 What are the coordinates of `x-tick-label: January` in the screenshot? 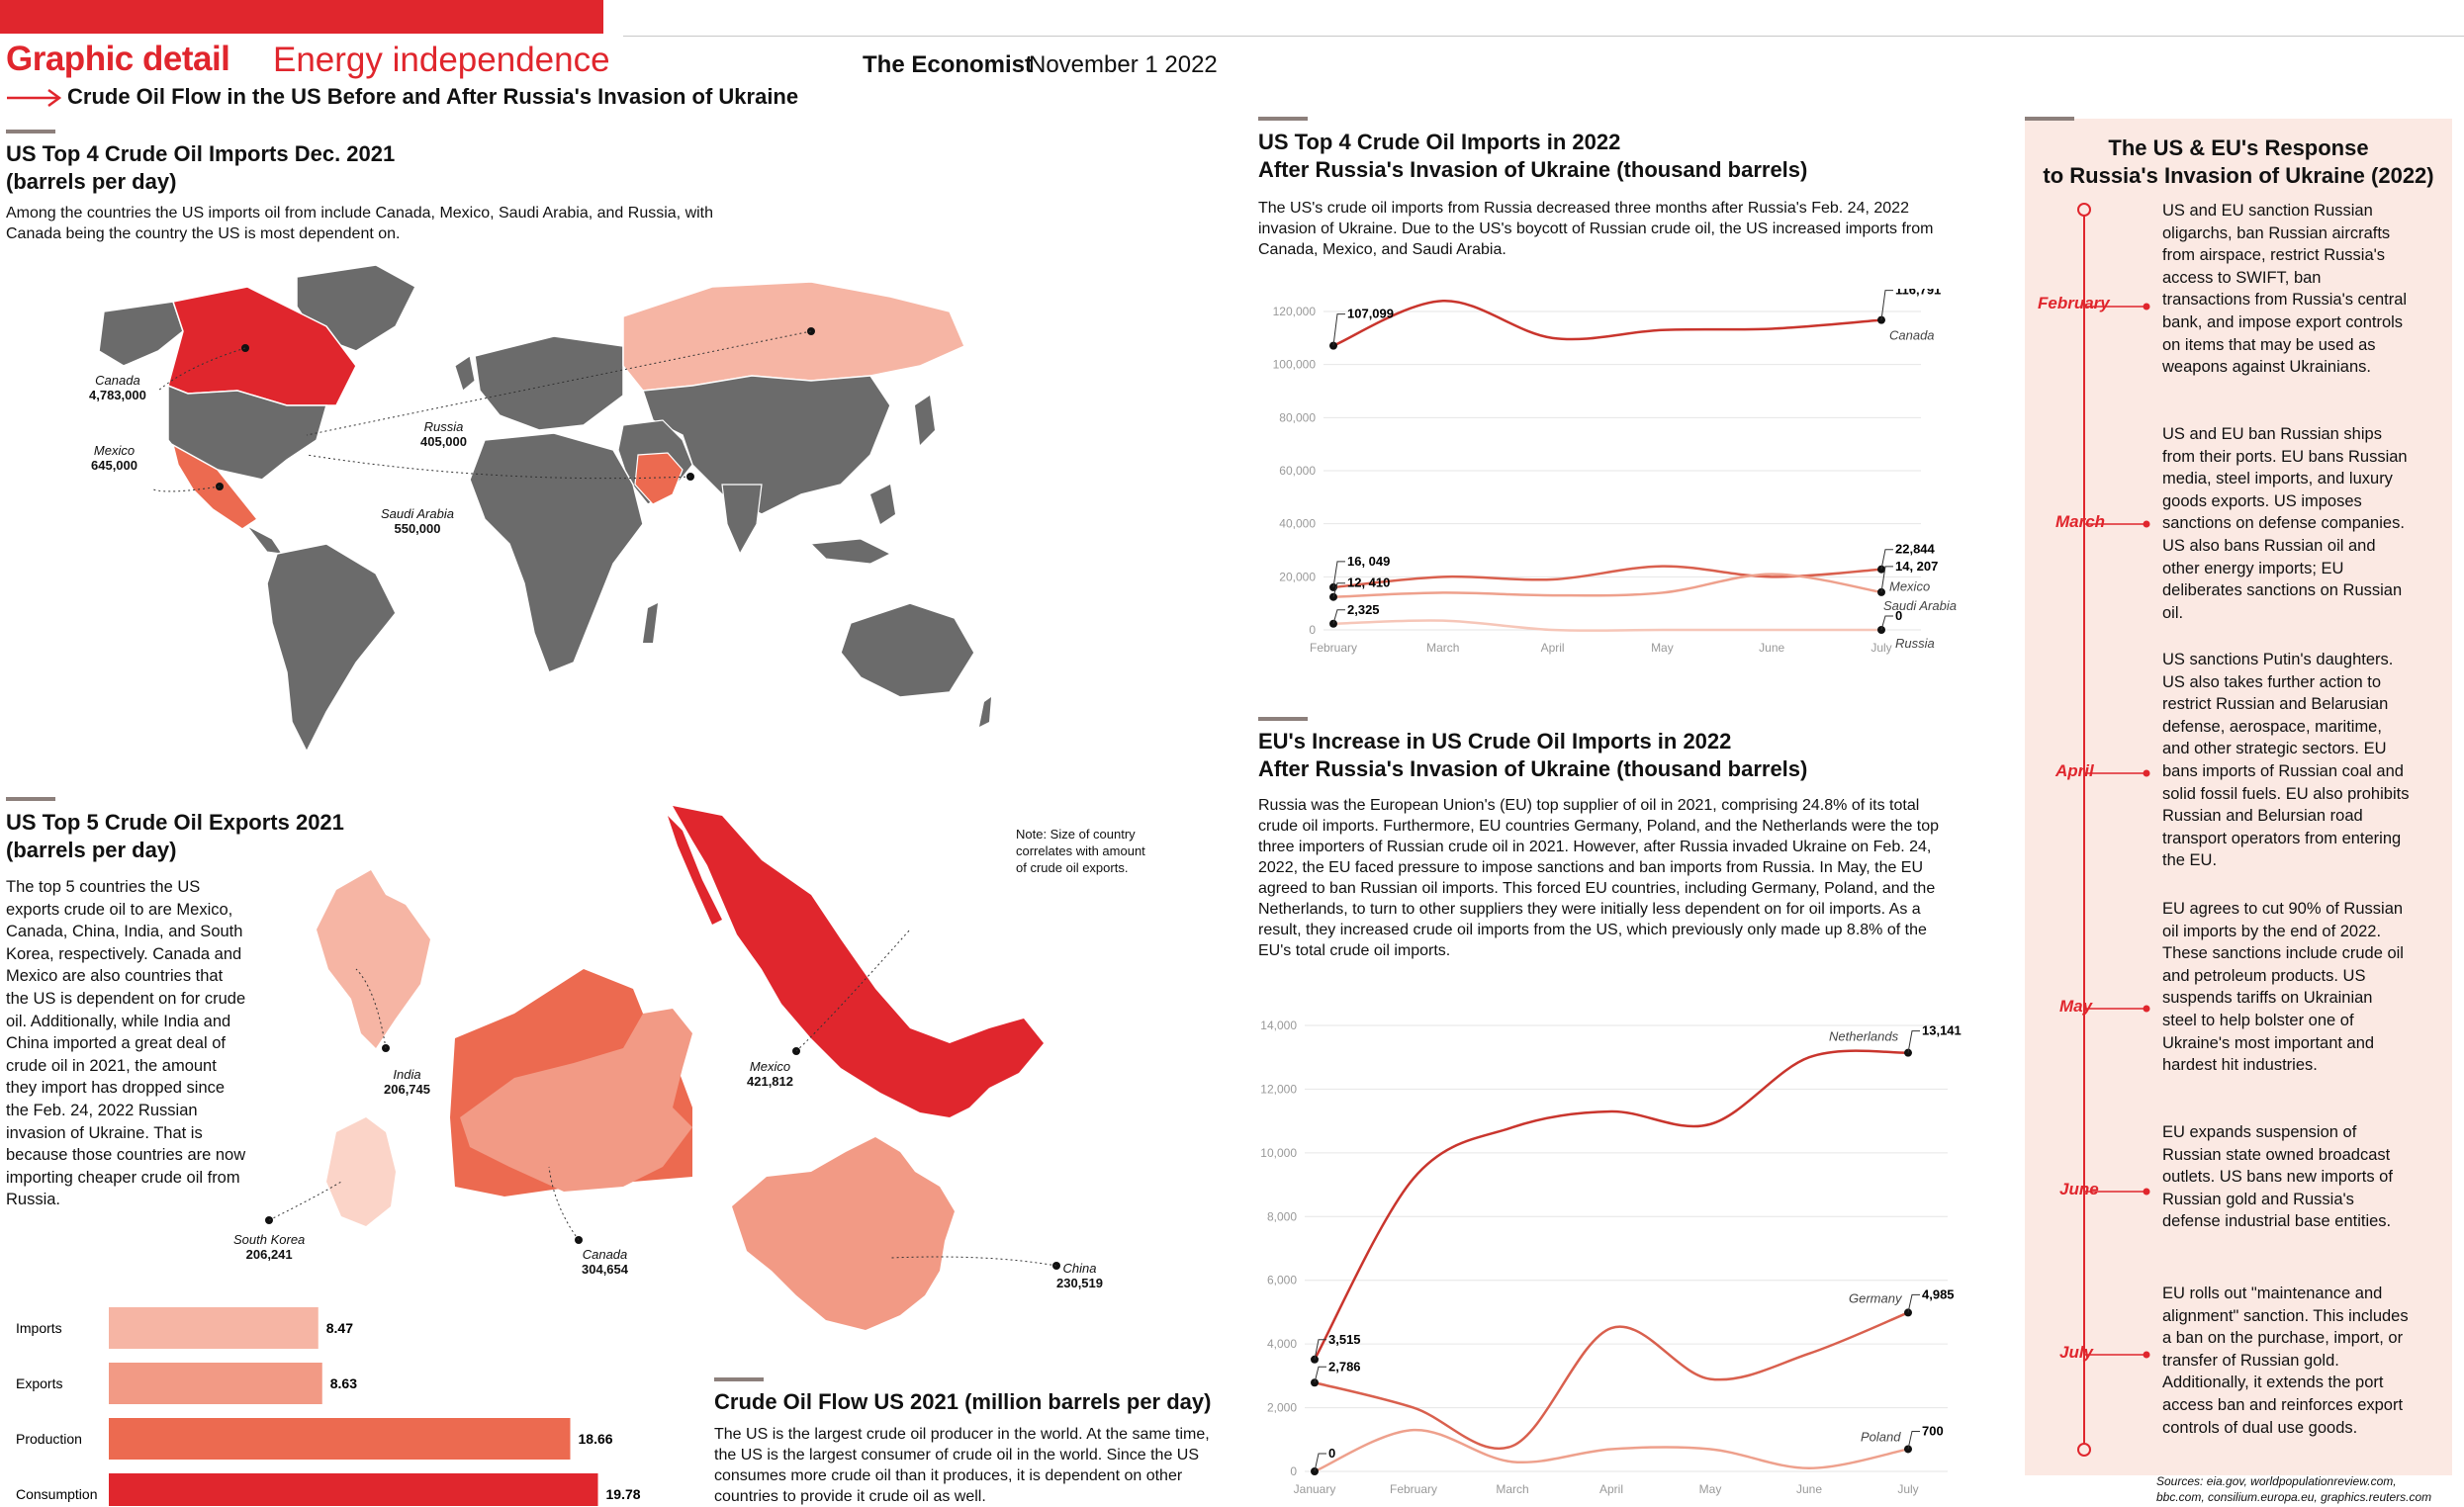 It's located at (1315, 1489).